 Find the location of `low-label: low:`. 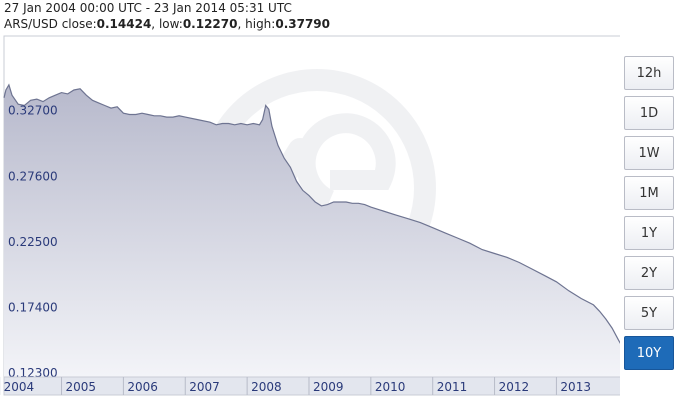

low-label: low: is located at coordinates (170, 24).